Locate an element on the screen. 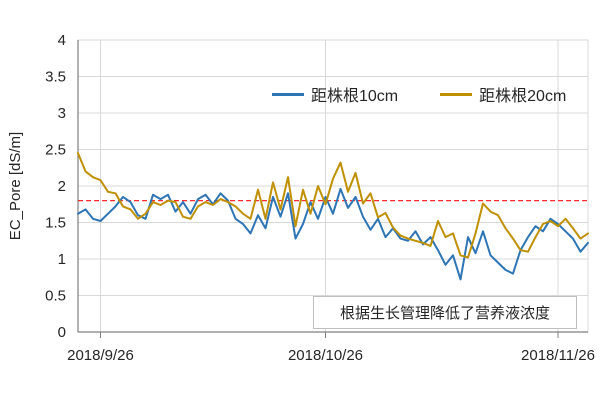 This screenshot has width=600, height=400. x-tick-label: 2018/11/26 is located at coordinates (558, 355).